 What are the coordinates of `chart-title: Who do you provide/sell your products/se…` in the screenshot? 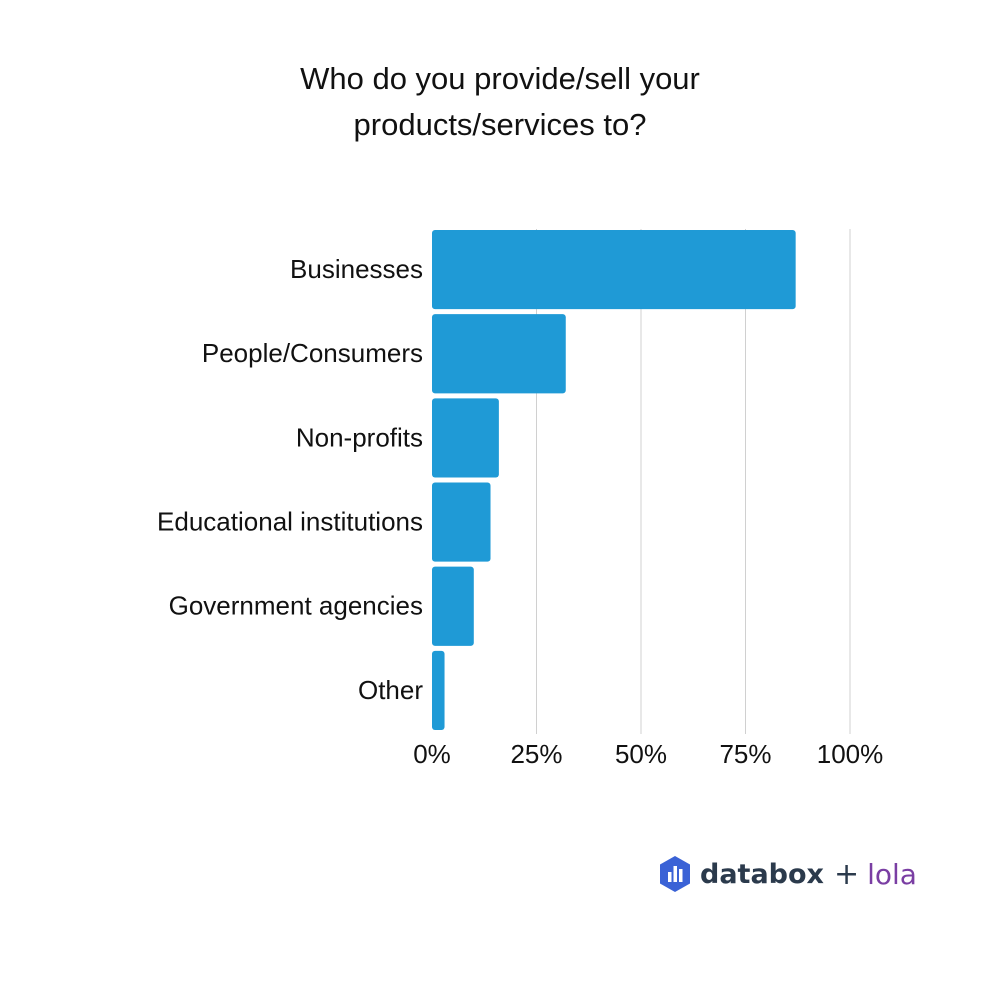 It's located at (500, 102).